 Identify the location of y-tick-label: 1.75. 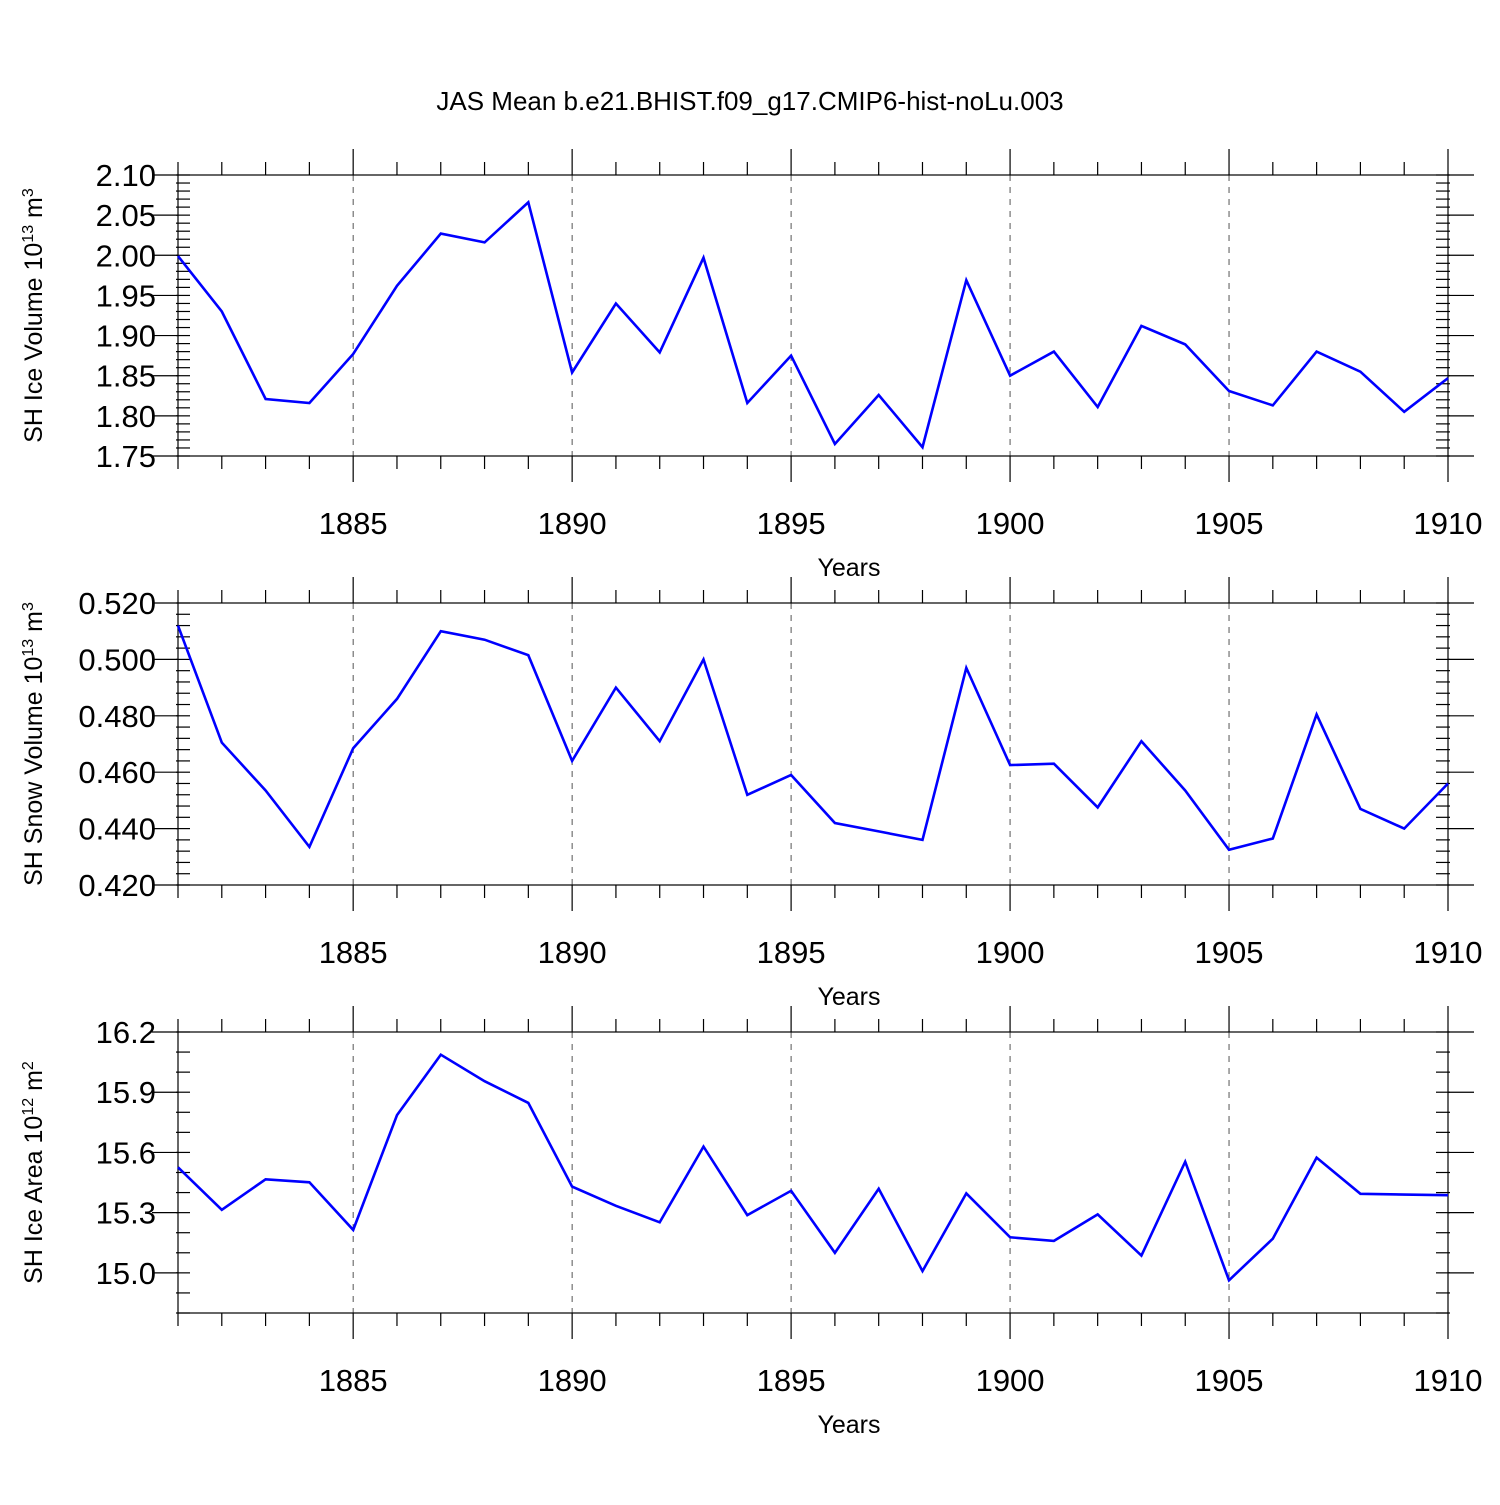
(126, 456).